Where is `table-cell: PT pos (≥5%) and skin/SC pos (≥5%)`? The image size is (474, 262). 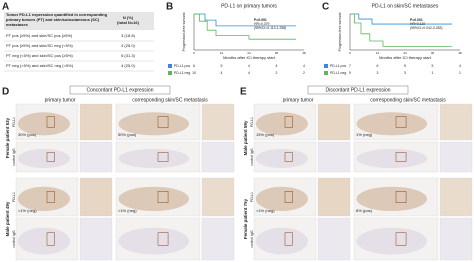 table-cell: PT pos (≥5%) and skin/SC pos (≥5%) is located at coordinates (39, 35).